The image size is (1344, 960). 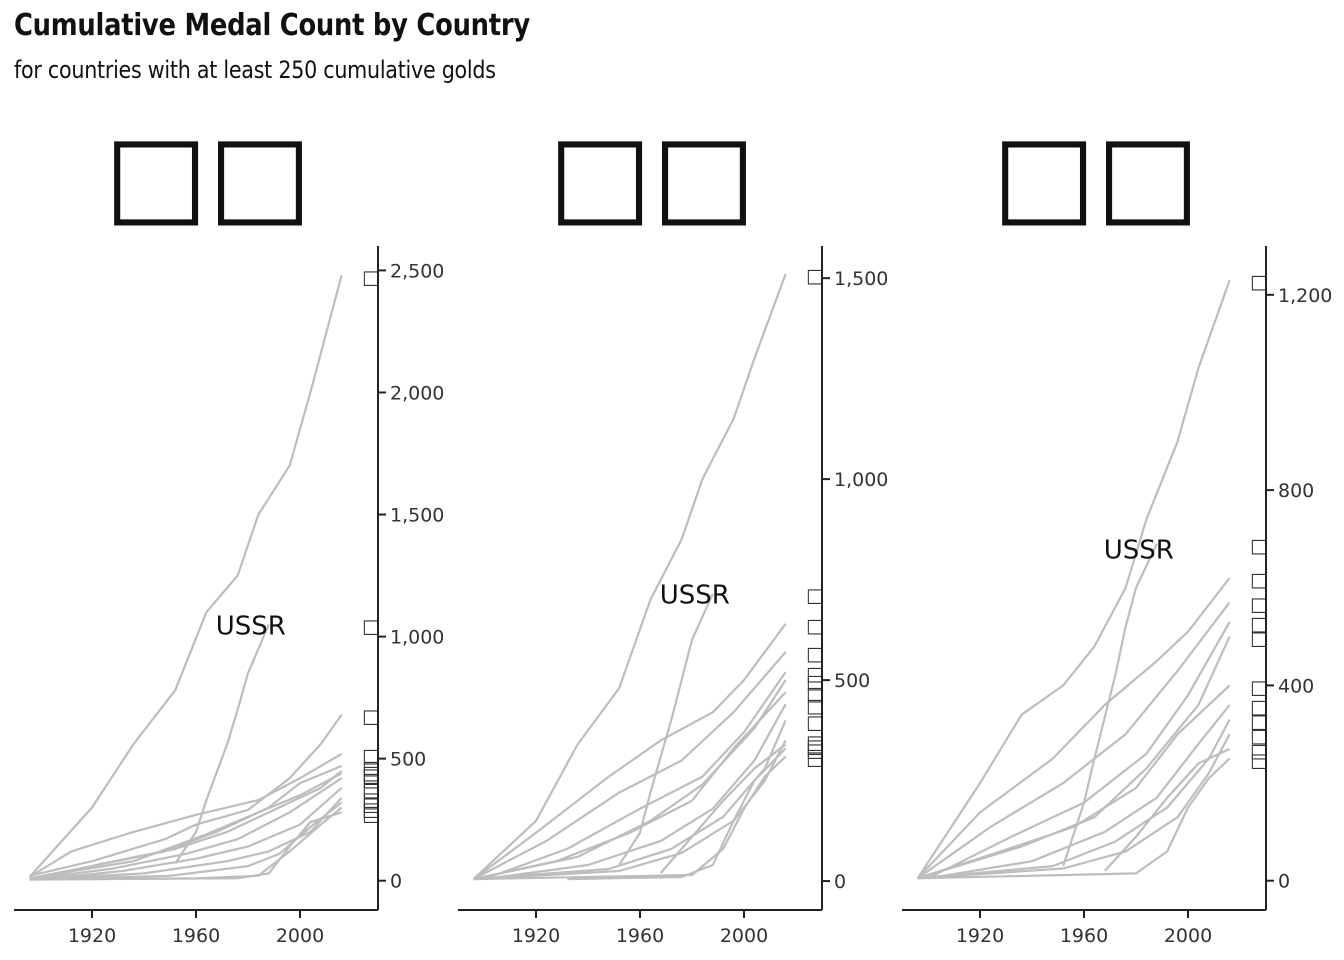 I want to click on y-tick-label: 2,500, so click(x=417, y=271).